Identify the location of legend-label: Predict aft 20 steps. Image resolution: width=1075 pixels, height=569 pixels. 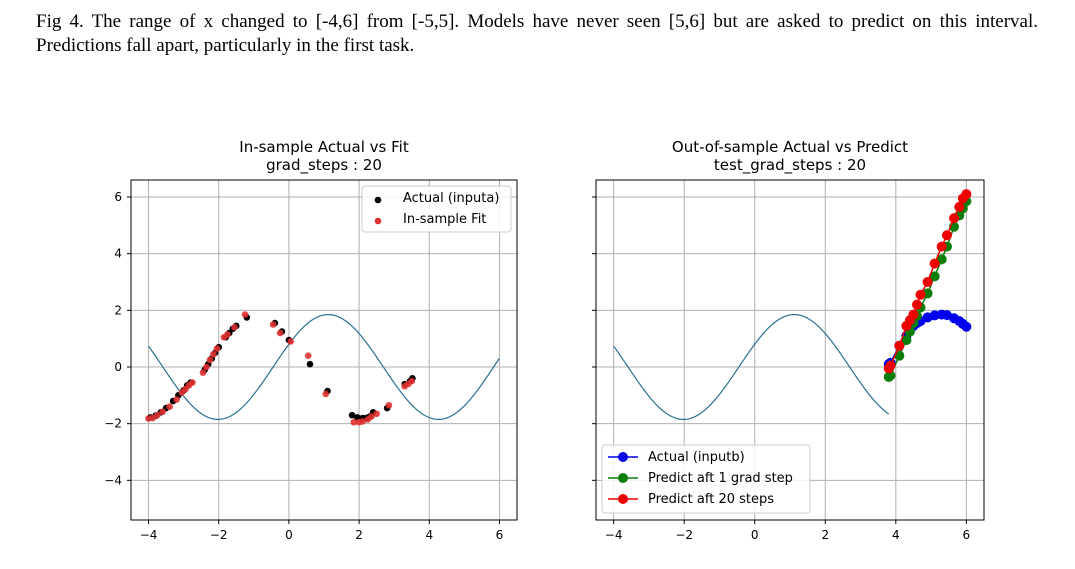
(711, 499).